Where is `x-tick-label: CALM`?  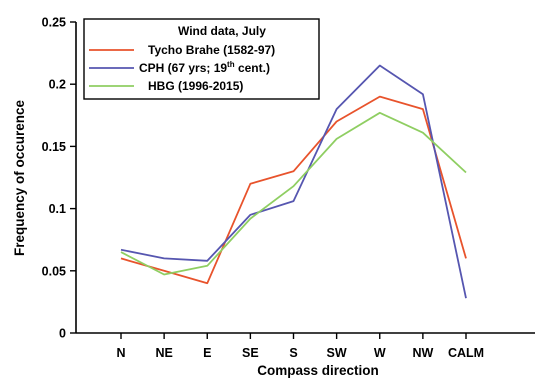 x-tick-label: CALM is located at coordinates (466, 353).